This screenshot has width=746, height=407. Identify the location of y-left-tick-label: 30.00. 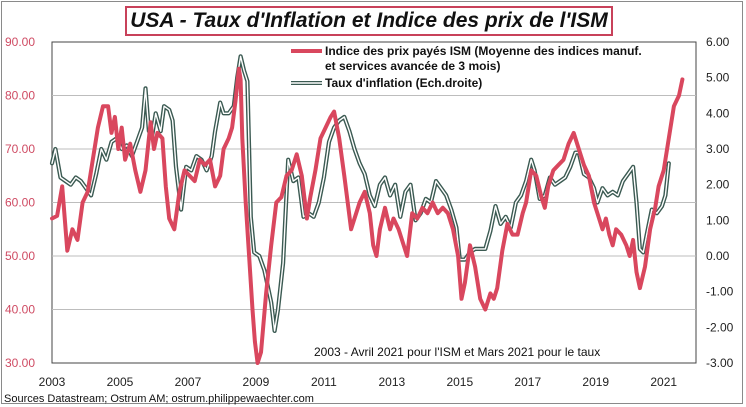
(20, 363).